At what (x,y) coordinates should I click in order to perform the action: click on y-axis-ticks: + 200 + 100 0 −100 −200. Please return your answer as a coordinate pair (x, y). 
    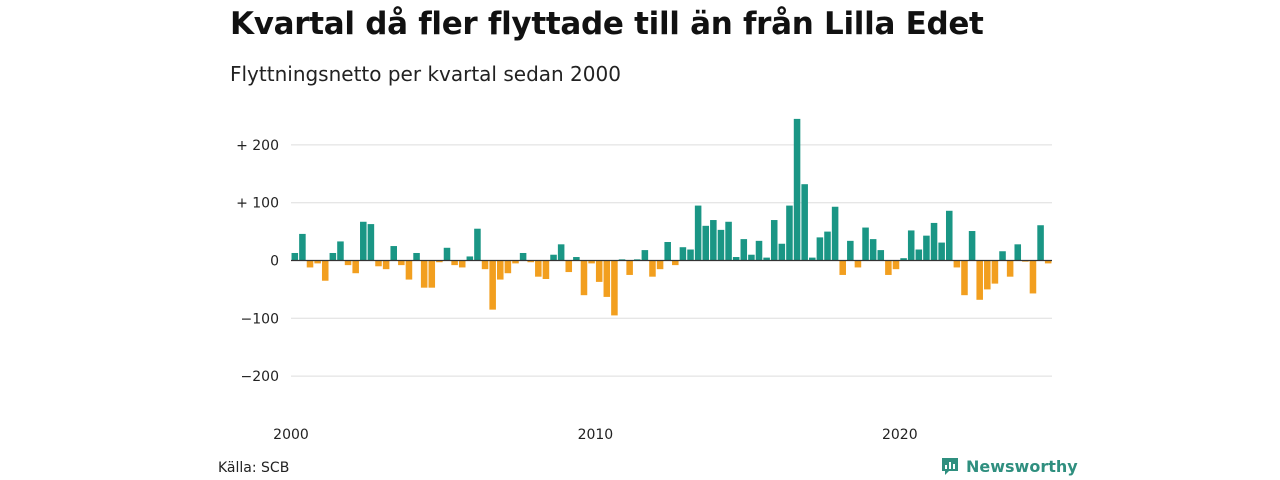
    Looking at the image, I should click on (257, 261).